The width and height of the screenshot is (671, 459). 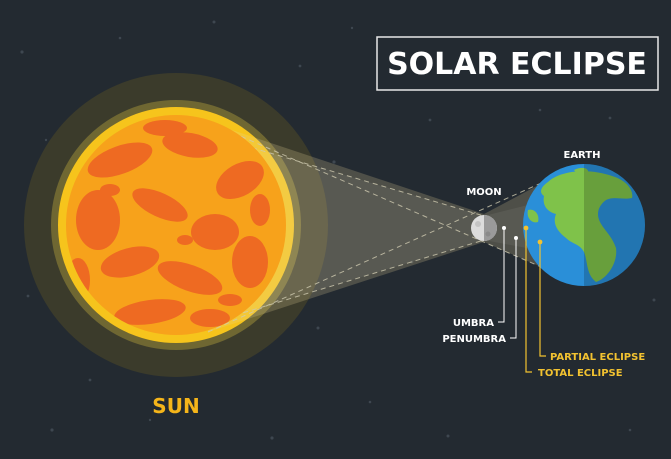 What do you see at coordinates (168, 223) in the screenshot?
I see `sun-surface-texture` at bounding box center [168, 223].